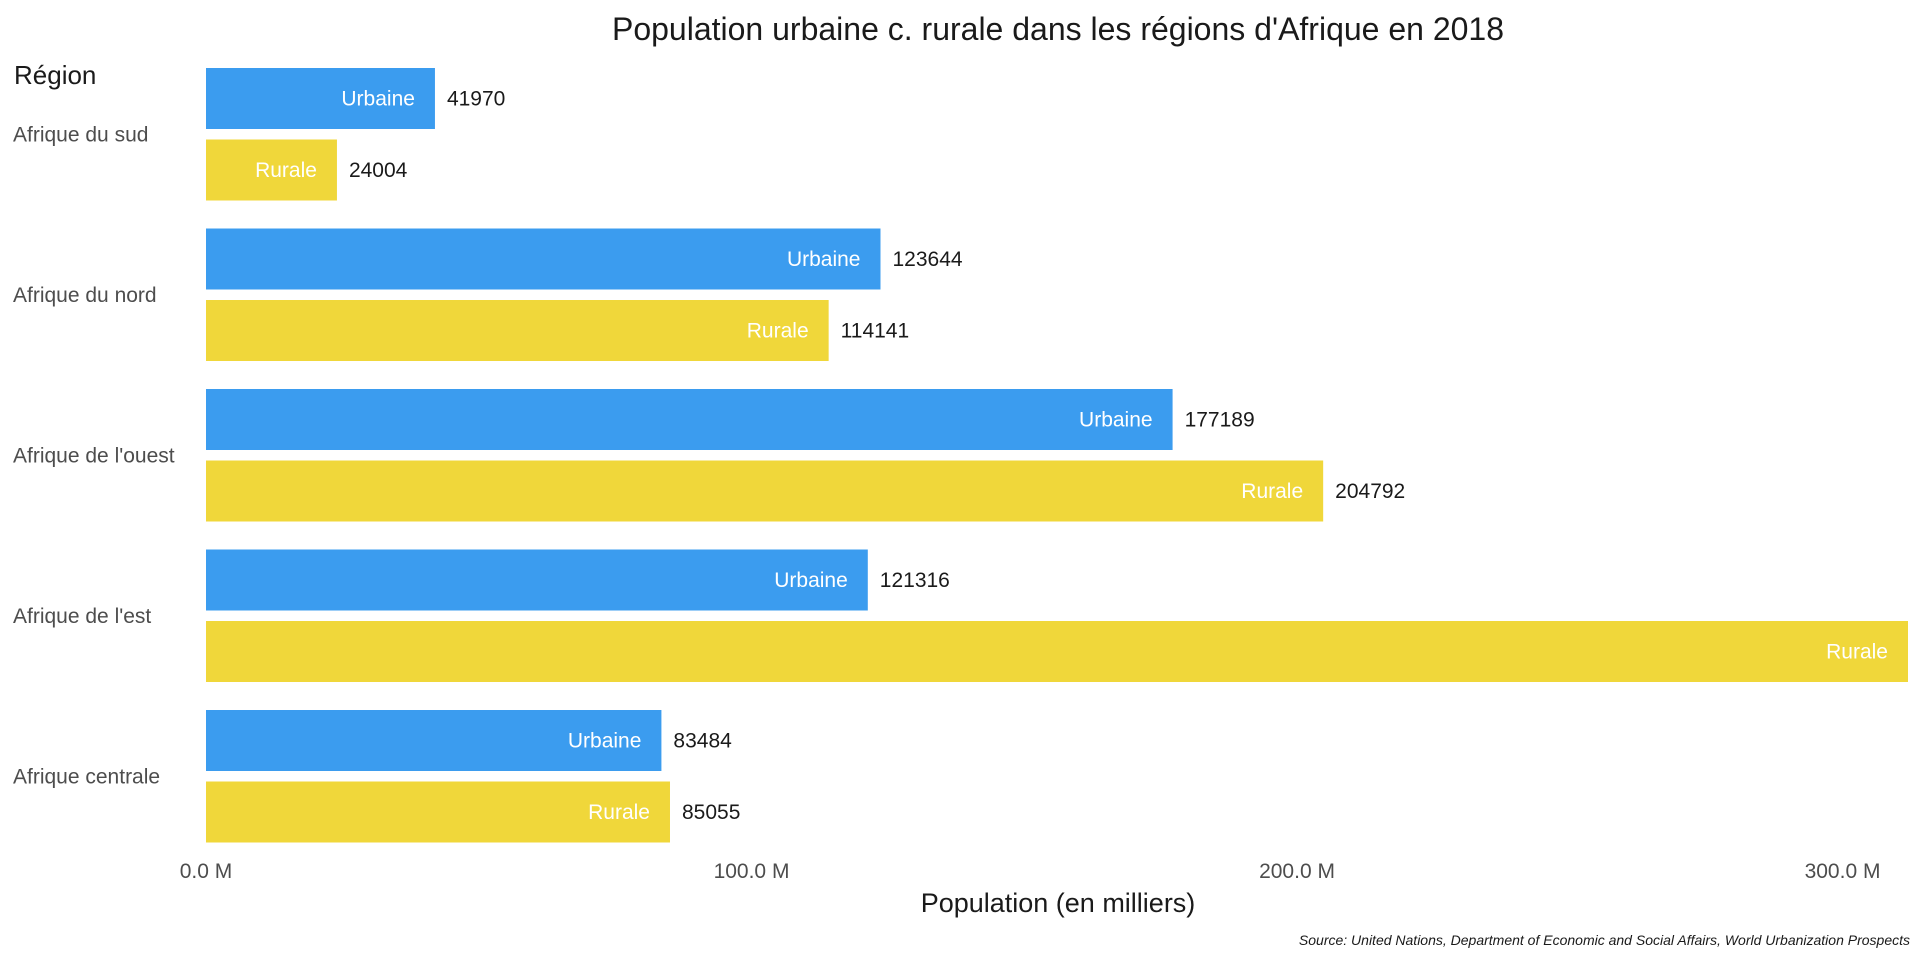 This screenshot has width=1920, height=960. What do you see at coordinates (86, 776) in the screenshot?
I see `region-label-afrique-centrale: Afrique centrale` at bounding box center [86, 776].